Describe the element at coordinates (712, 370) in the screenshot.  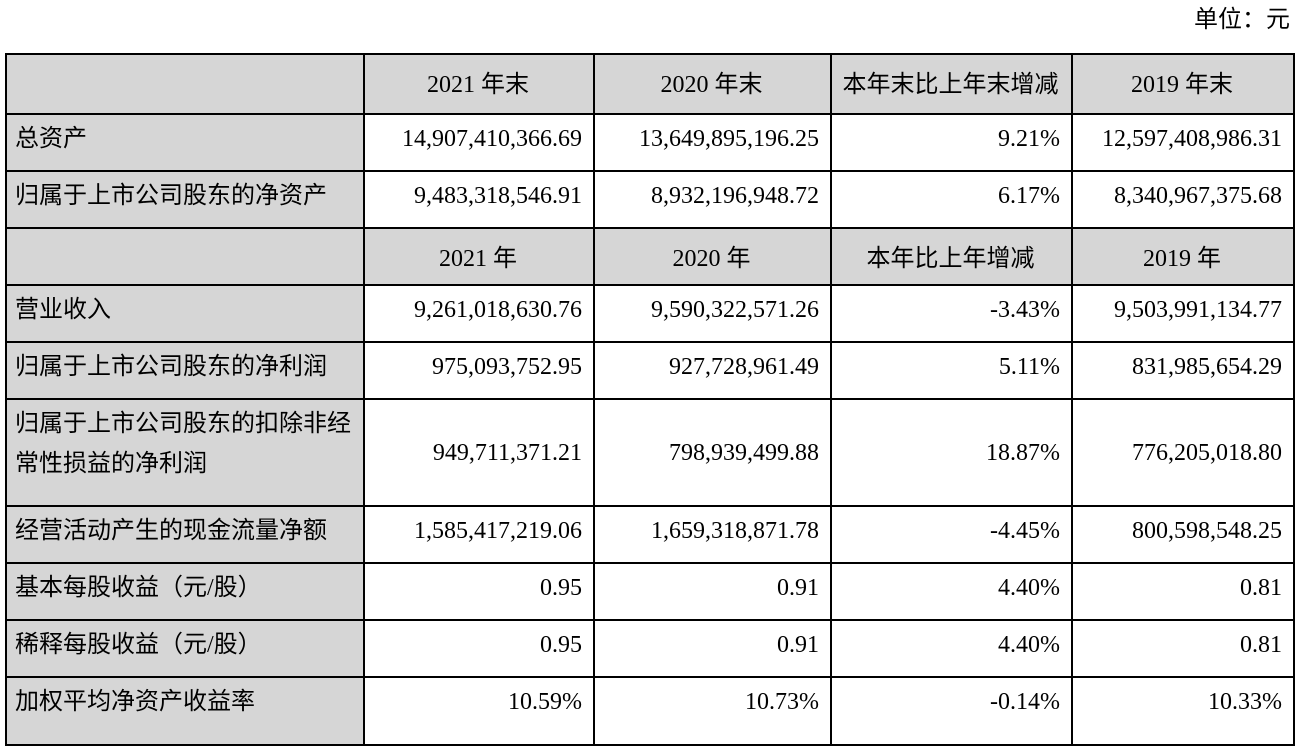
I see `value-cell: 927,728,961.49` at that location.